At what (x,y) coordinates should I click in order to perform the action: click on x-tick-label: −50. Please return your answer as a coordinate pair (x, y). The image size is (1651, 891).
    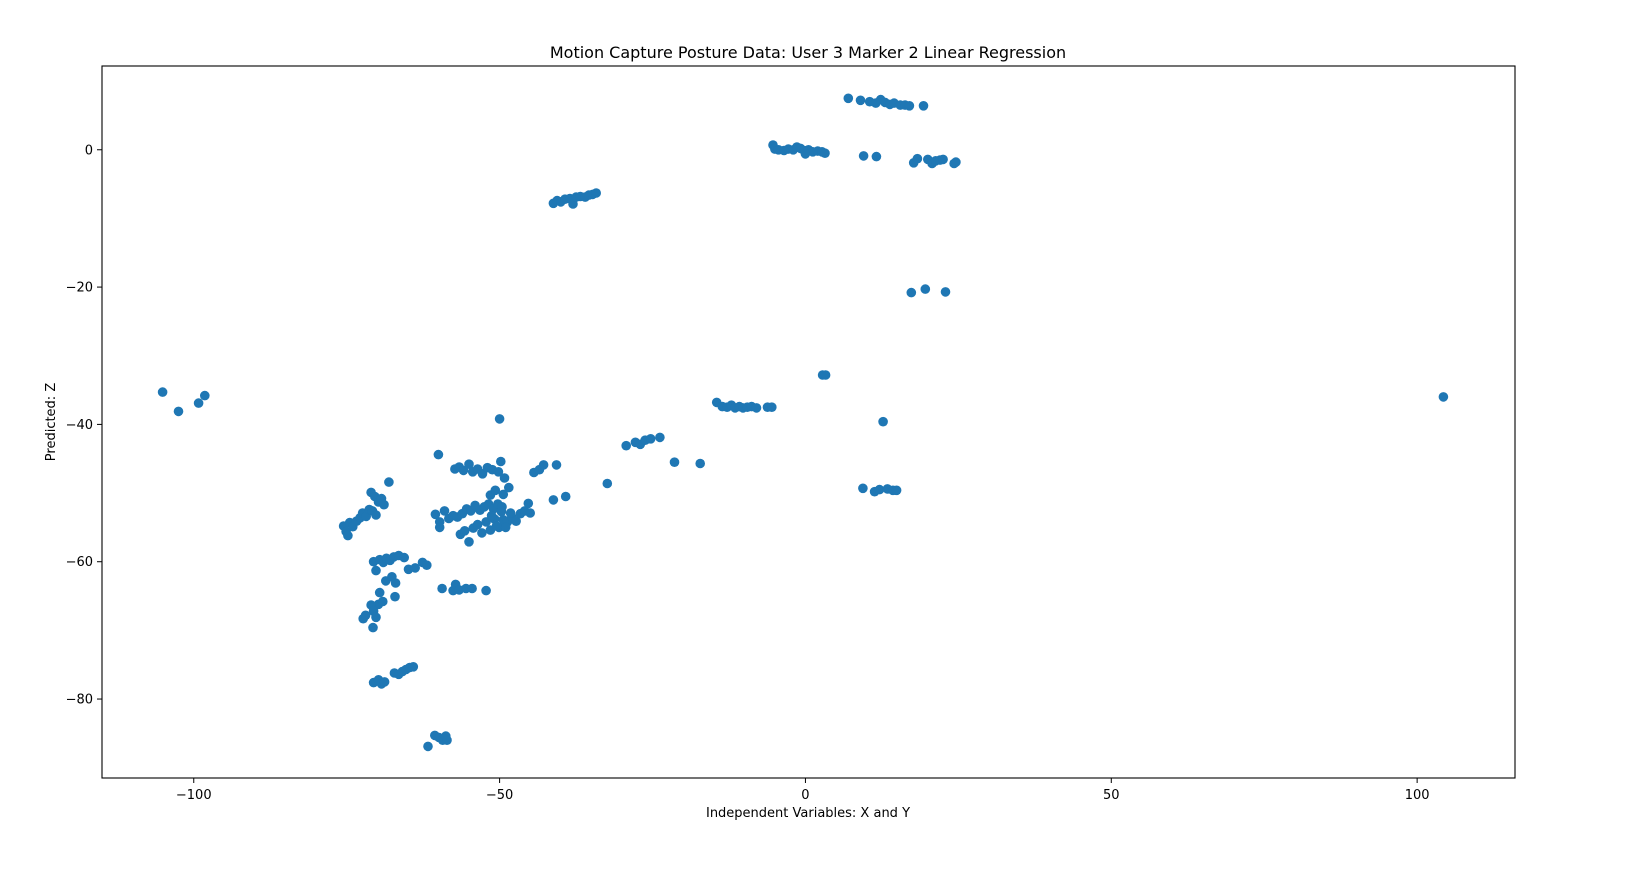
    Looking at the image, I should click on (499, 795).